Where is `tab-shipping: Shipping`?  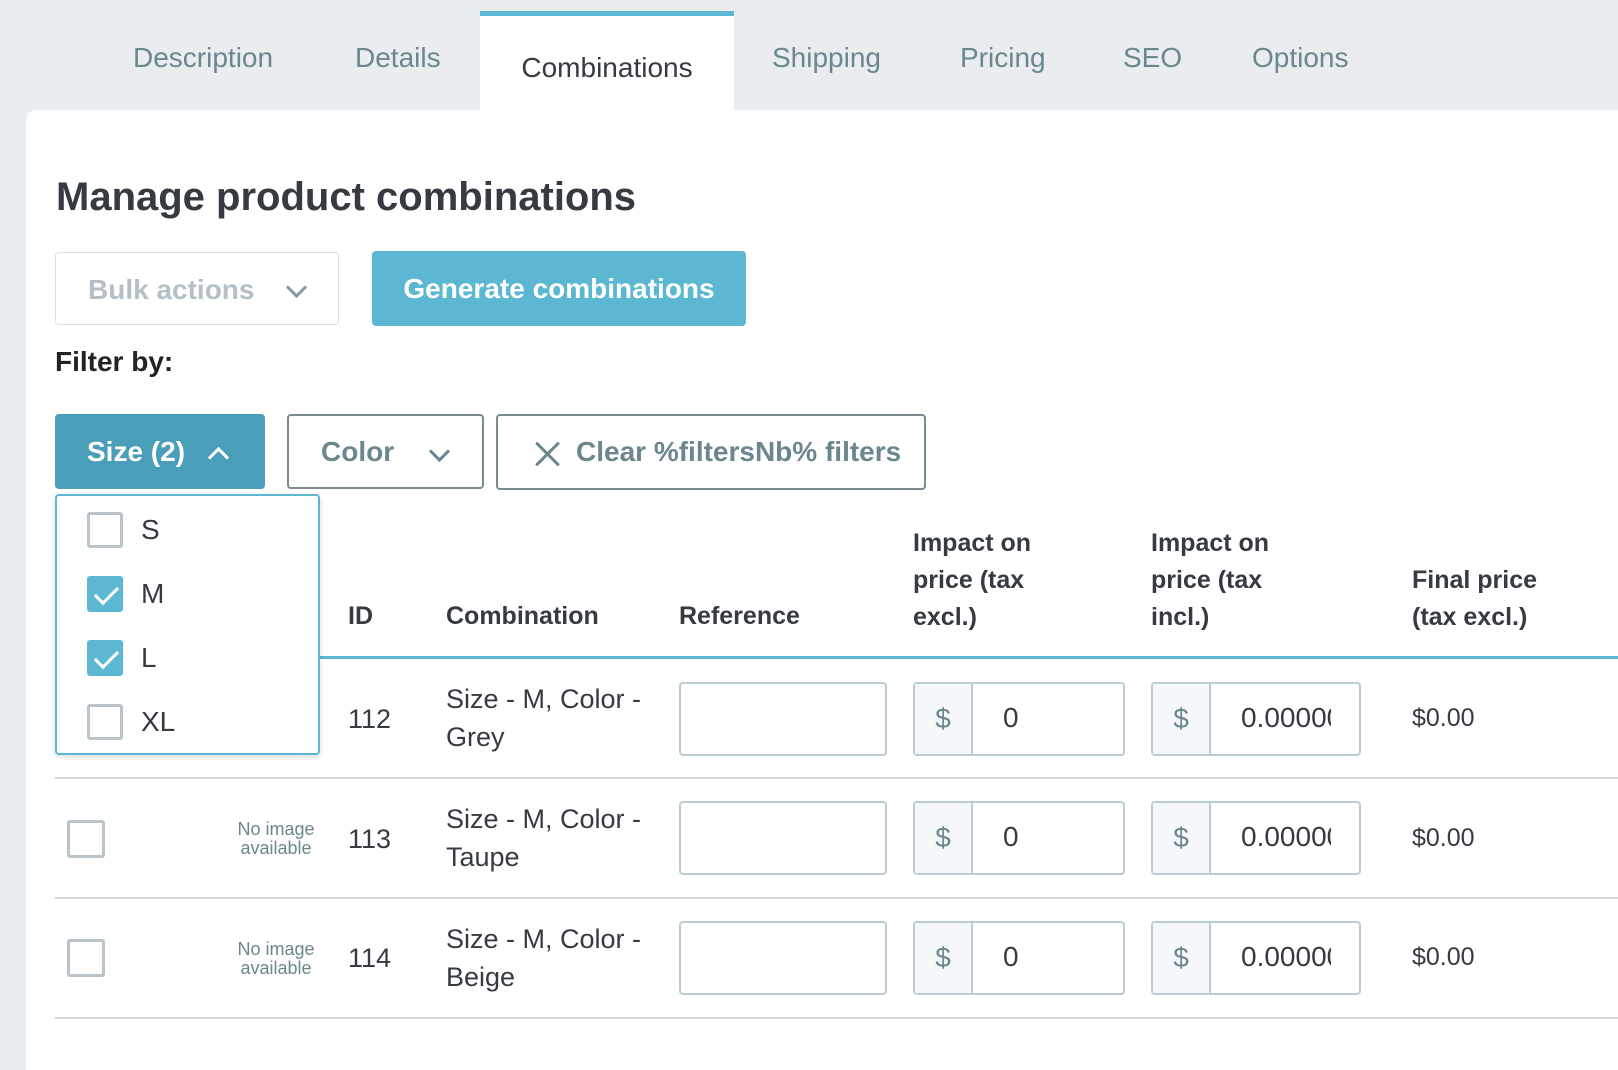
tab-shipping: Shipping is located at coordinates (826, 57).